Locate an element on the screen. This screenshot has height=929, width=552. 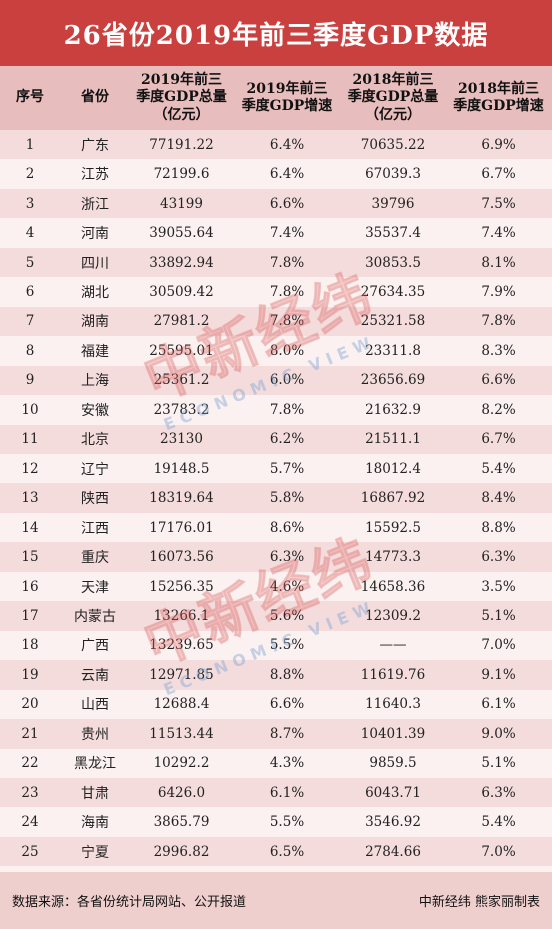
cell-growth-2019: 6.0% is located at coordinates (287, 380).